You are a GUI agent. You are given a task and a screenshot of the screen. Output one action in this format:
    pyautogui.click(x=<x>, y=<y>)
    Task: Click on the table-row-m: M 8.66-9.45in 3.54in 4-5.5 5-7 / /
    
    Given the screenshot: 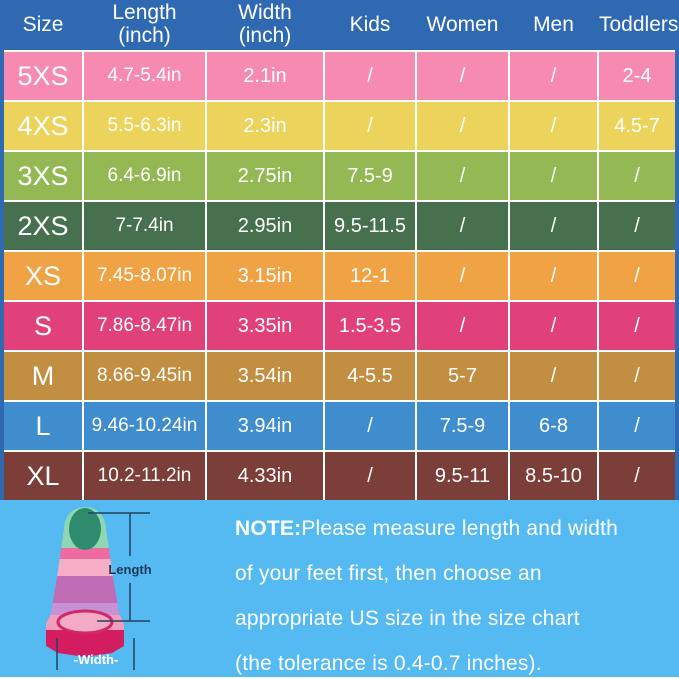 What is the action you would take?
    pyautogui.click(x=339, y=376)
    